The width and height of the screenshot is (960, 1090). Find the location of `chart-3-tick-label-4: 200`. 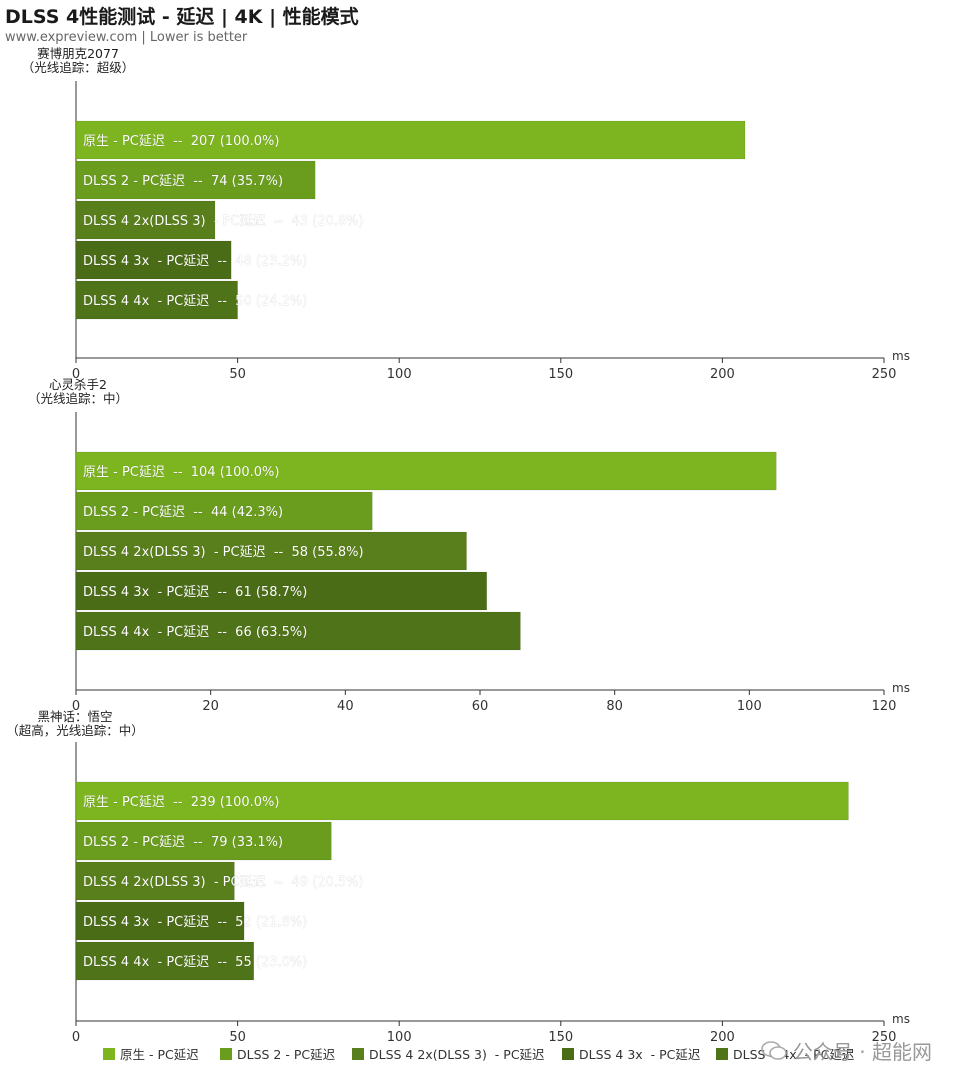

chart-3-tick-label-4: 200 is located at coordinates (722, 1037).